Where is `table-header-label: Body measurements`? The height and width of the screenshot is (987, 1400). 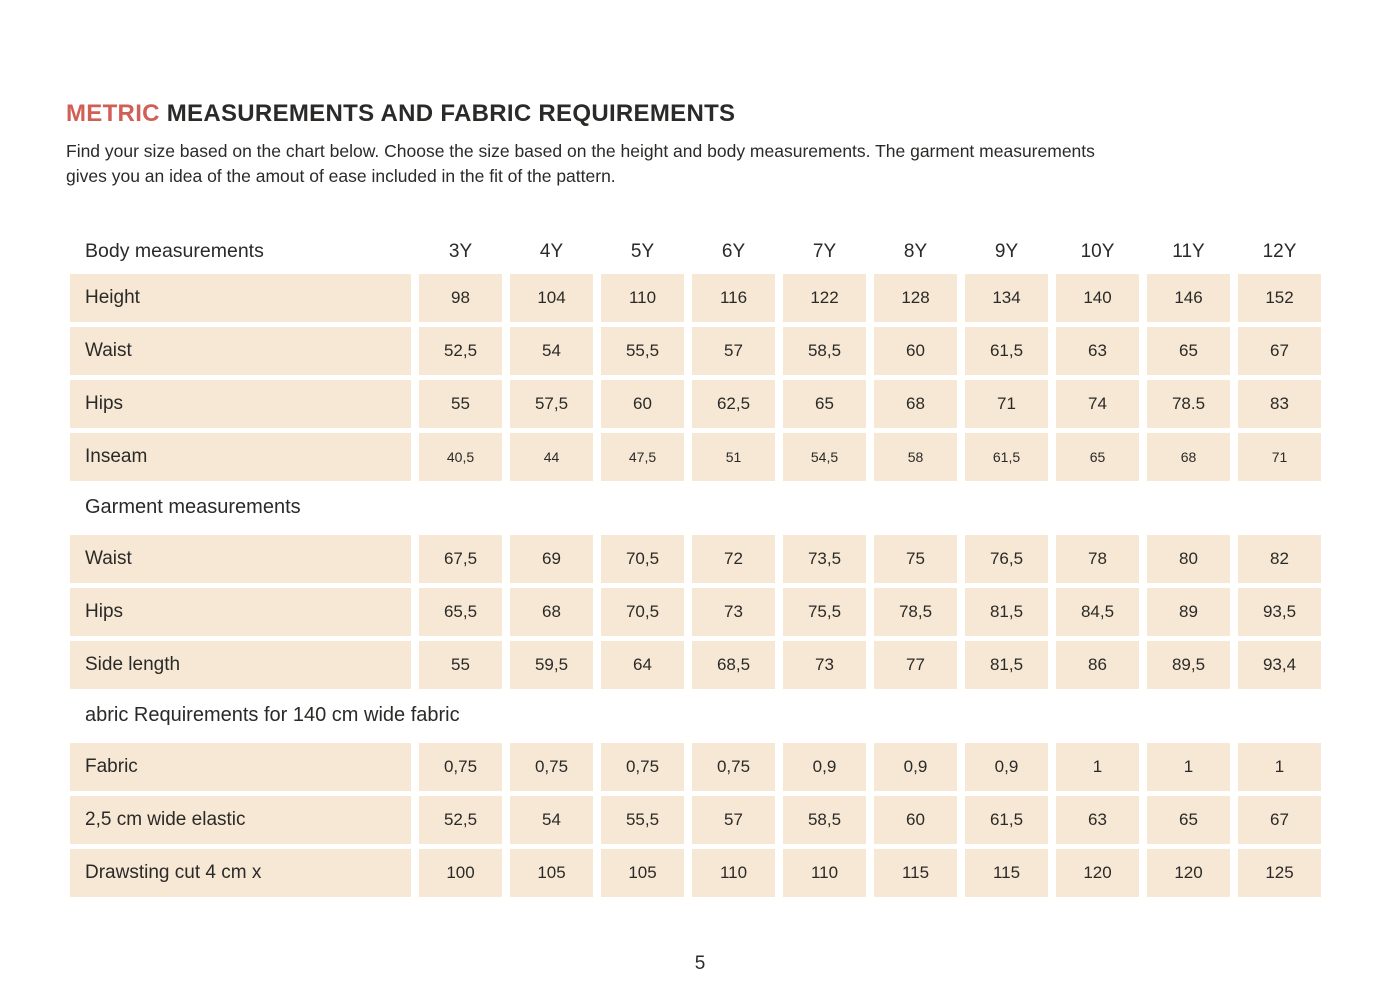
table-header-label: Body measurements is located at coordinates (174, 251).